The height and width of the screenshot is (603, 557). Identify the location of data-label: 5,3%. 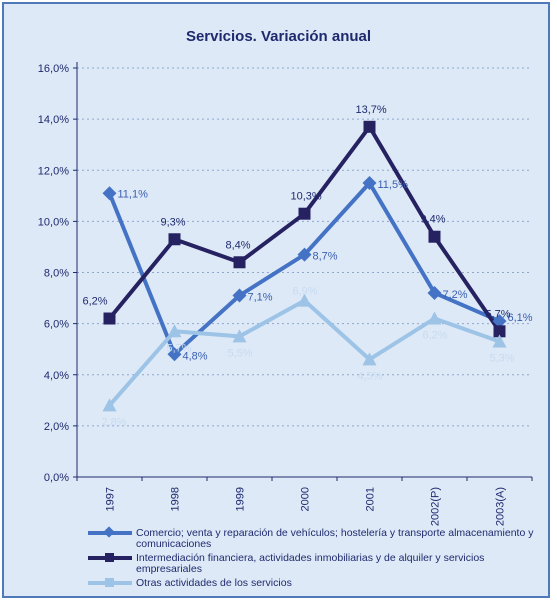
(502, 359).